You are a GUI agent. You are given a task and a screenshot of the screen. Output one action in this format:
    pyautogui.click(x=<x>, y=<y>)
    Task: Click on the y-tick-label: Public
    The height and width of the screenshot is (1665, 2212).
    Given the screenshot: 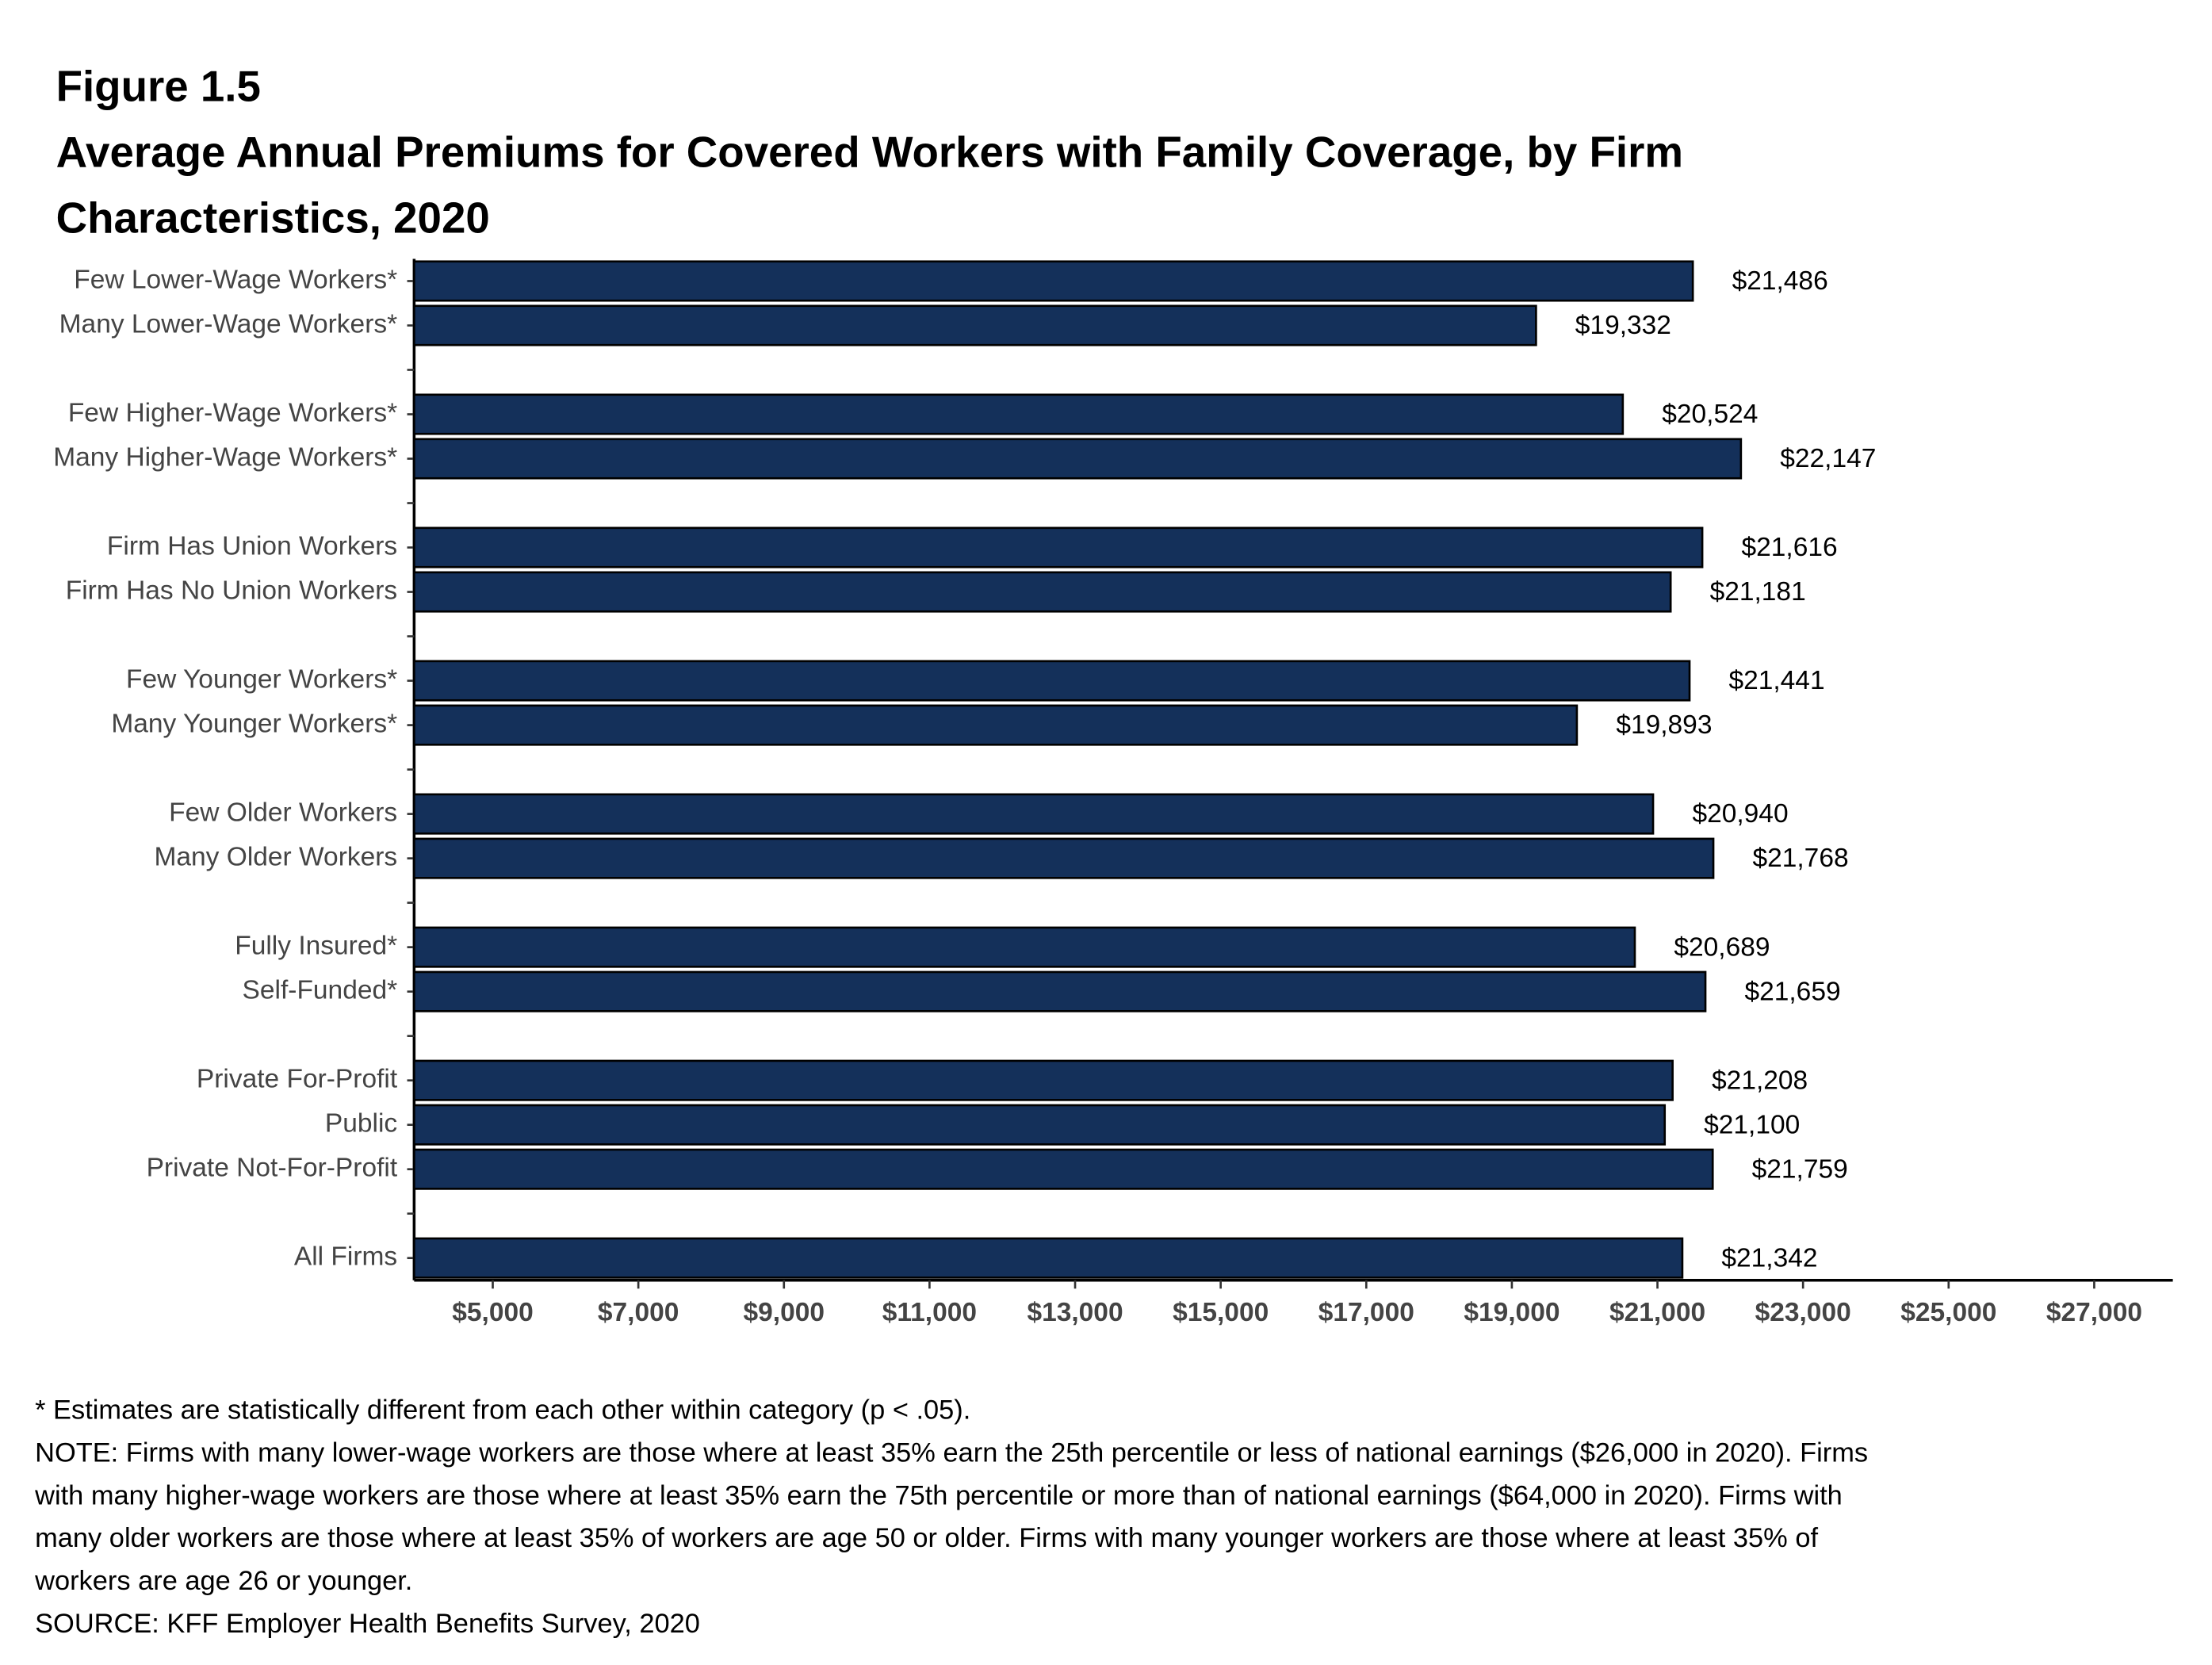 What is the action you would take?
    pyautogui.click(x=361, y=1124)
    